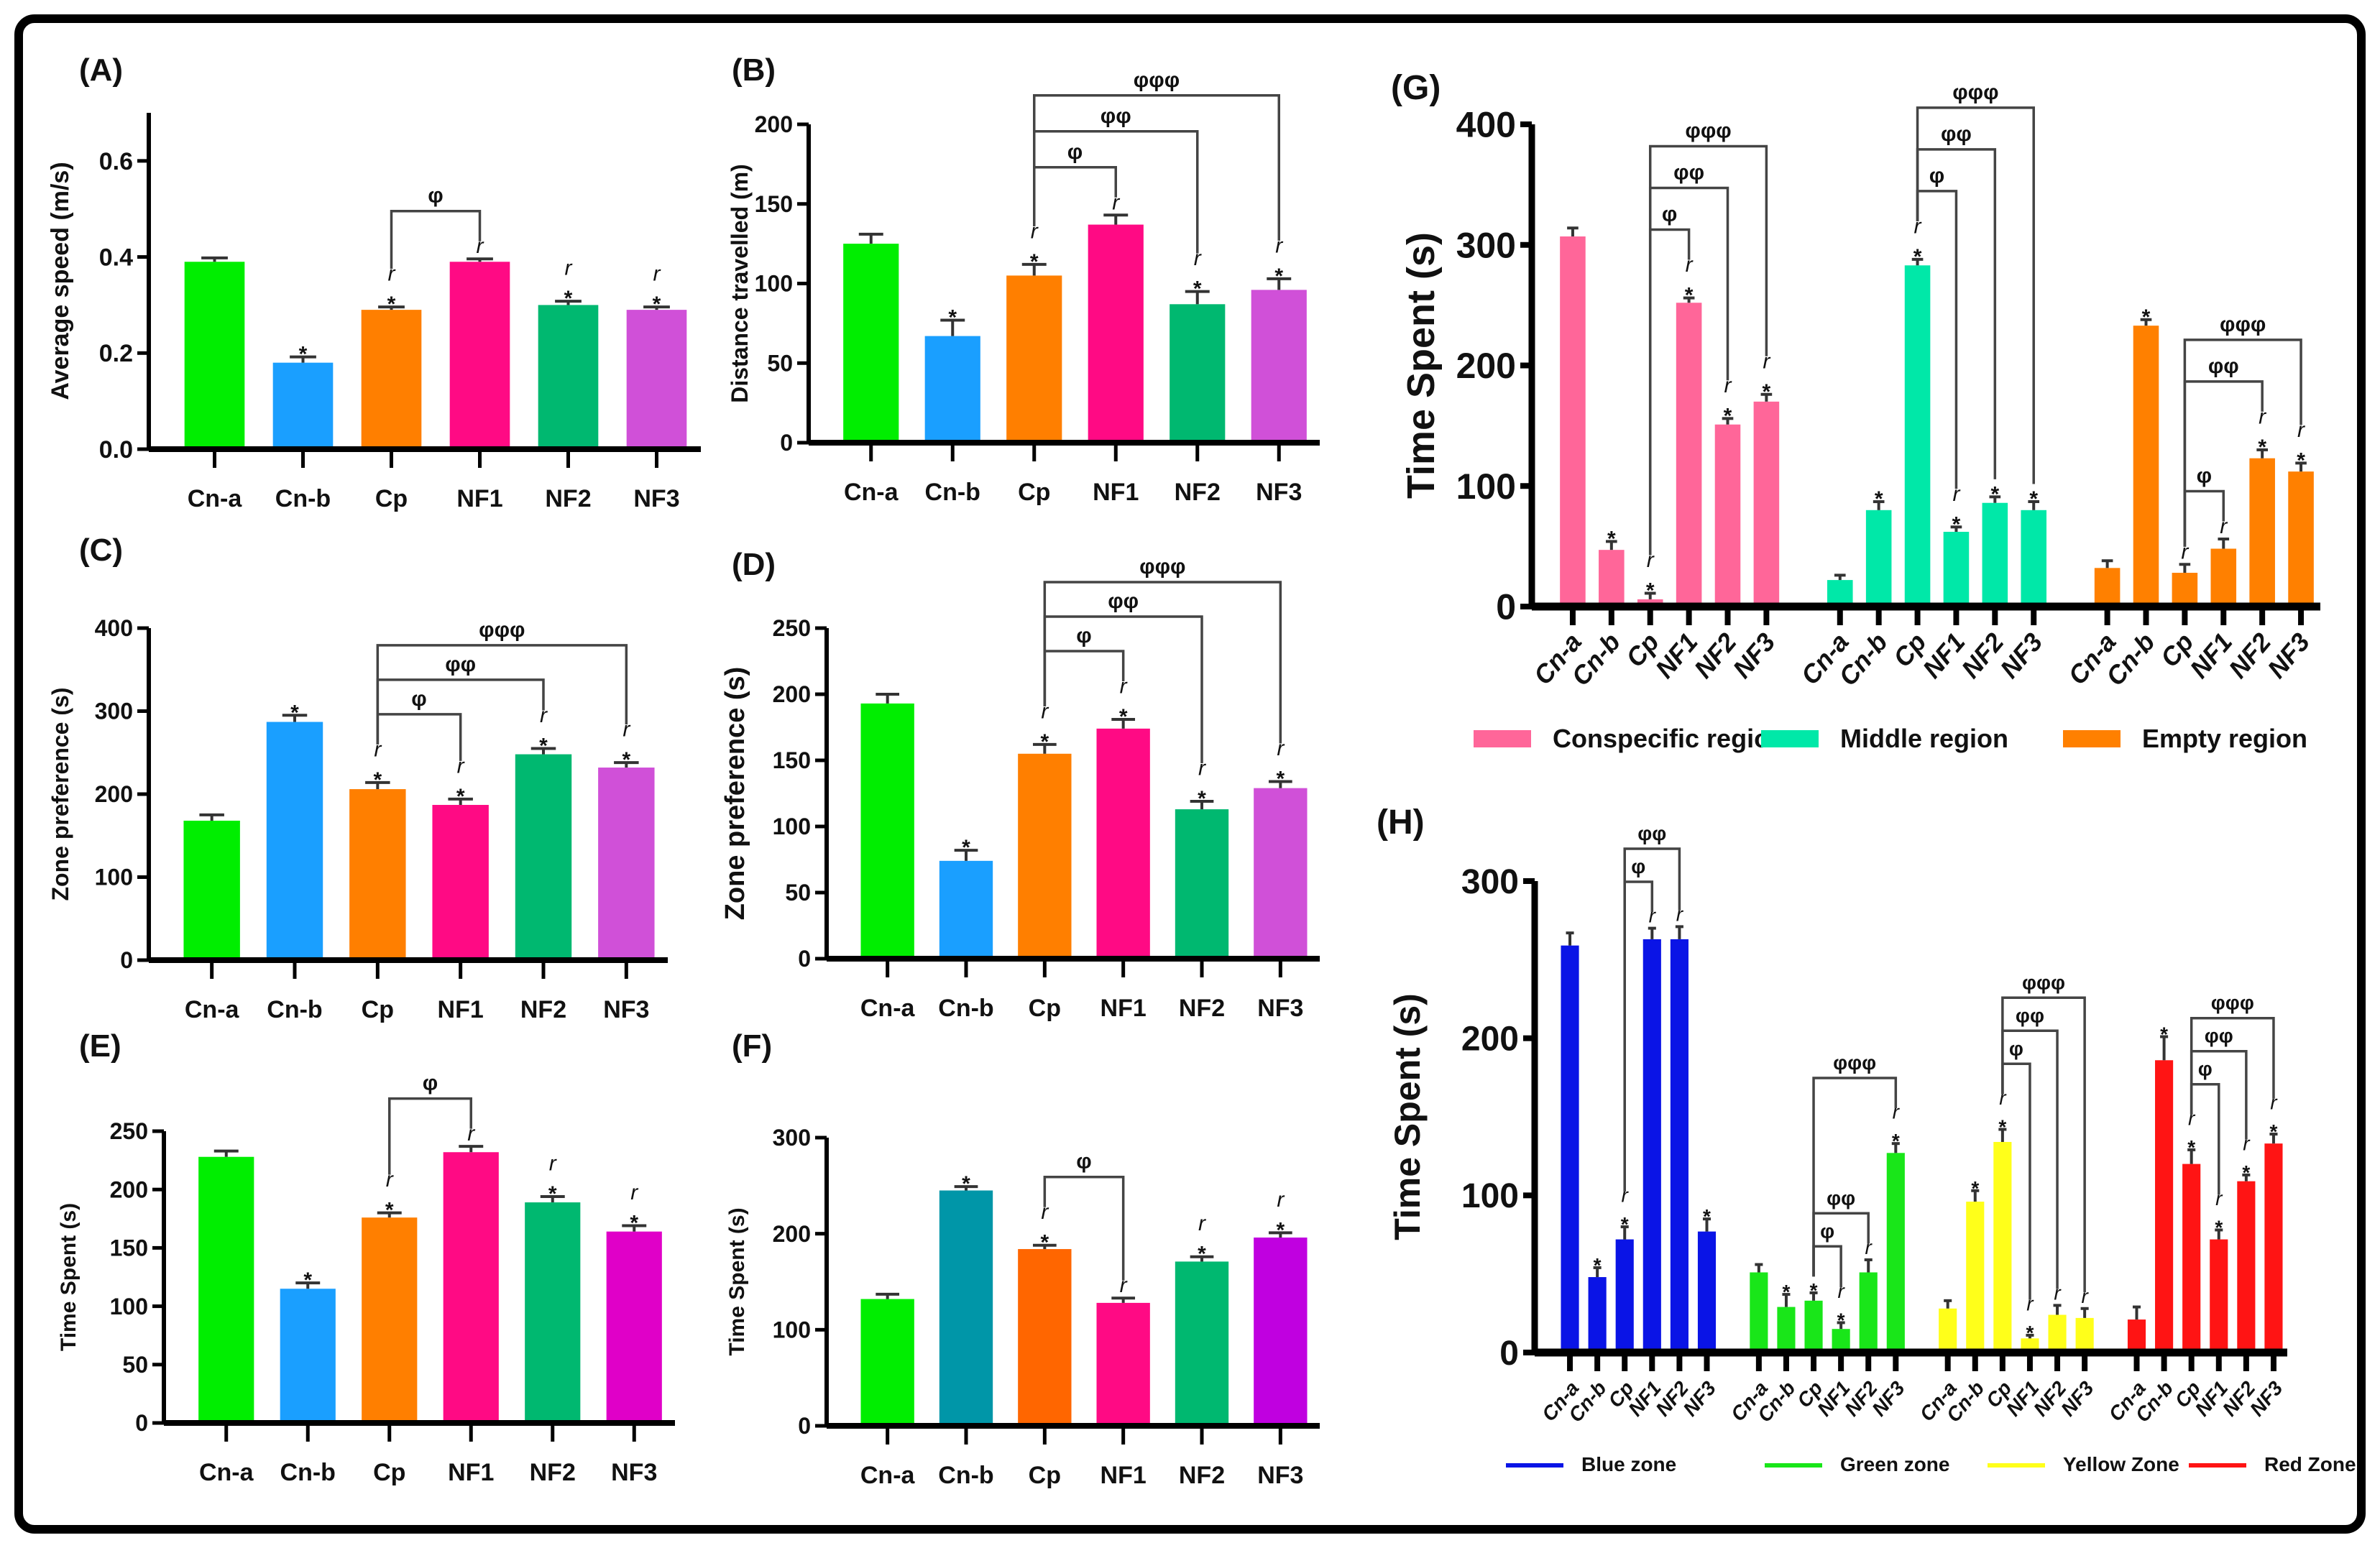 The image size is (2380, 1548). What do you see at coordinates (100, 1046) in the screenshot?
I see `panel-label: (E)` at bounding box center [100, 1046].